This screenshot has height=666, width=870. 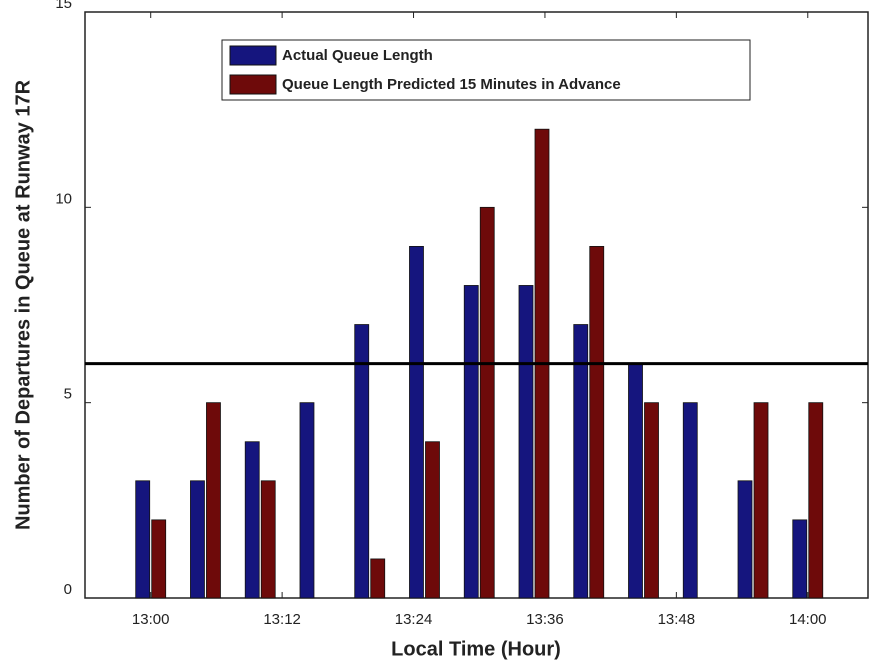 I want to click on x-axis-title: Local Time (Hour), so click(x=476, y=649).